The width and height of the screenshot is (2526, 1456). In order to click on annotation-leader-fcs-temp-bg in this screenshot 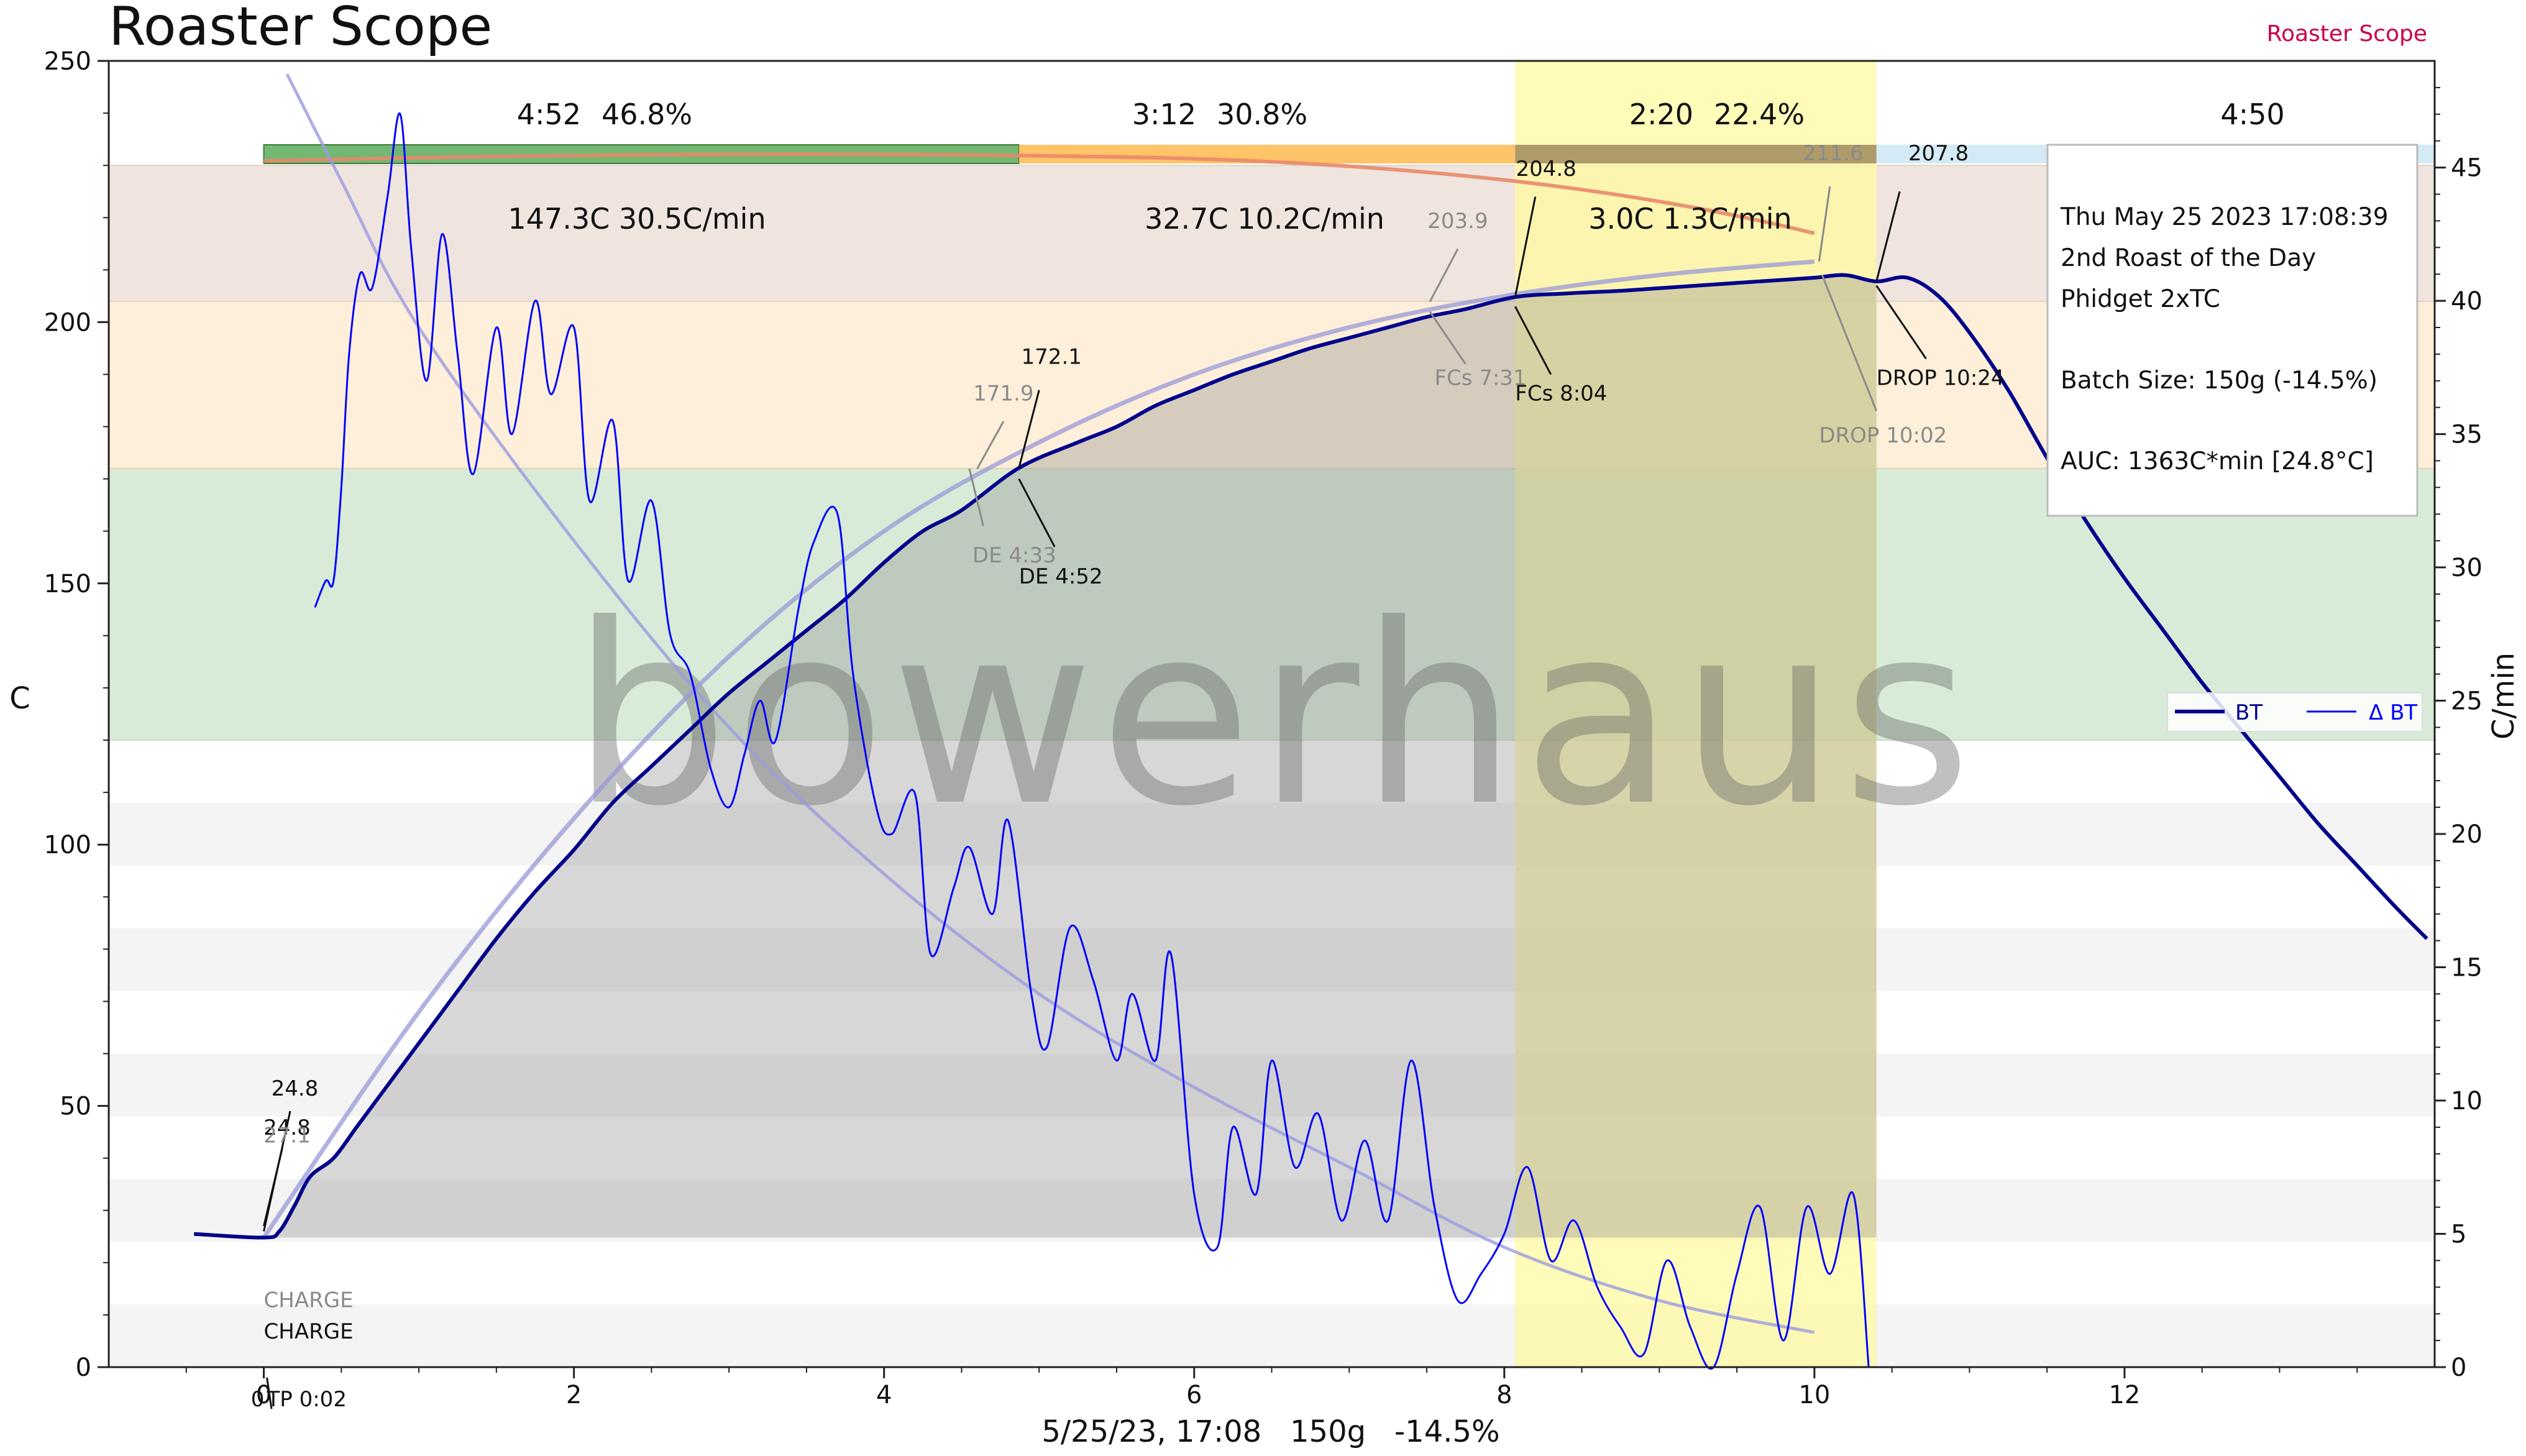, I will do `click(1444, 275)`.